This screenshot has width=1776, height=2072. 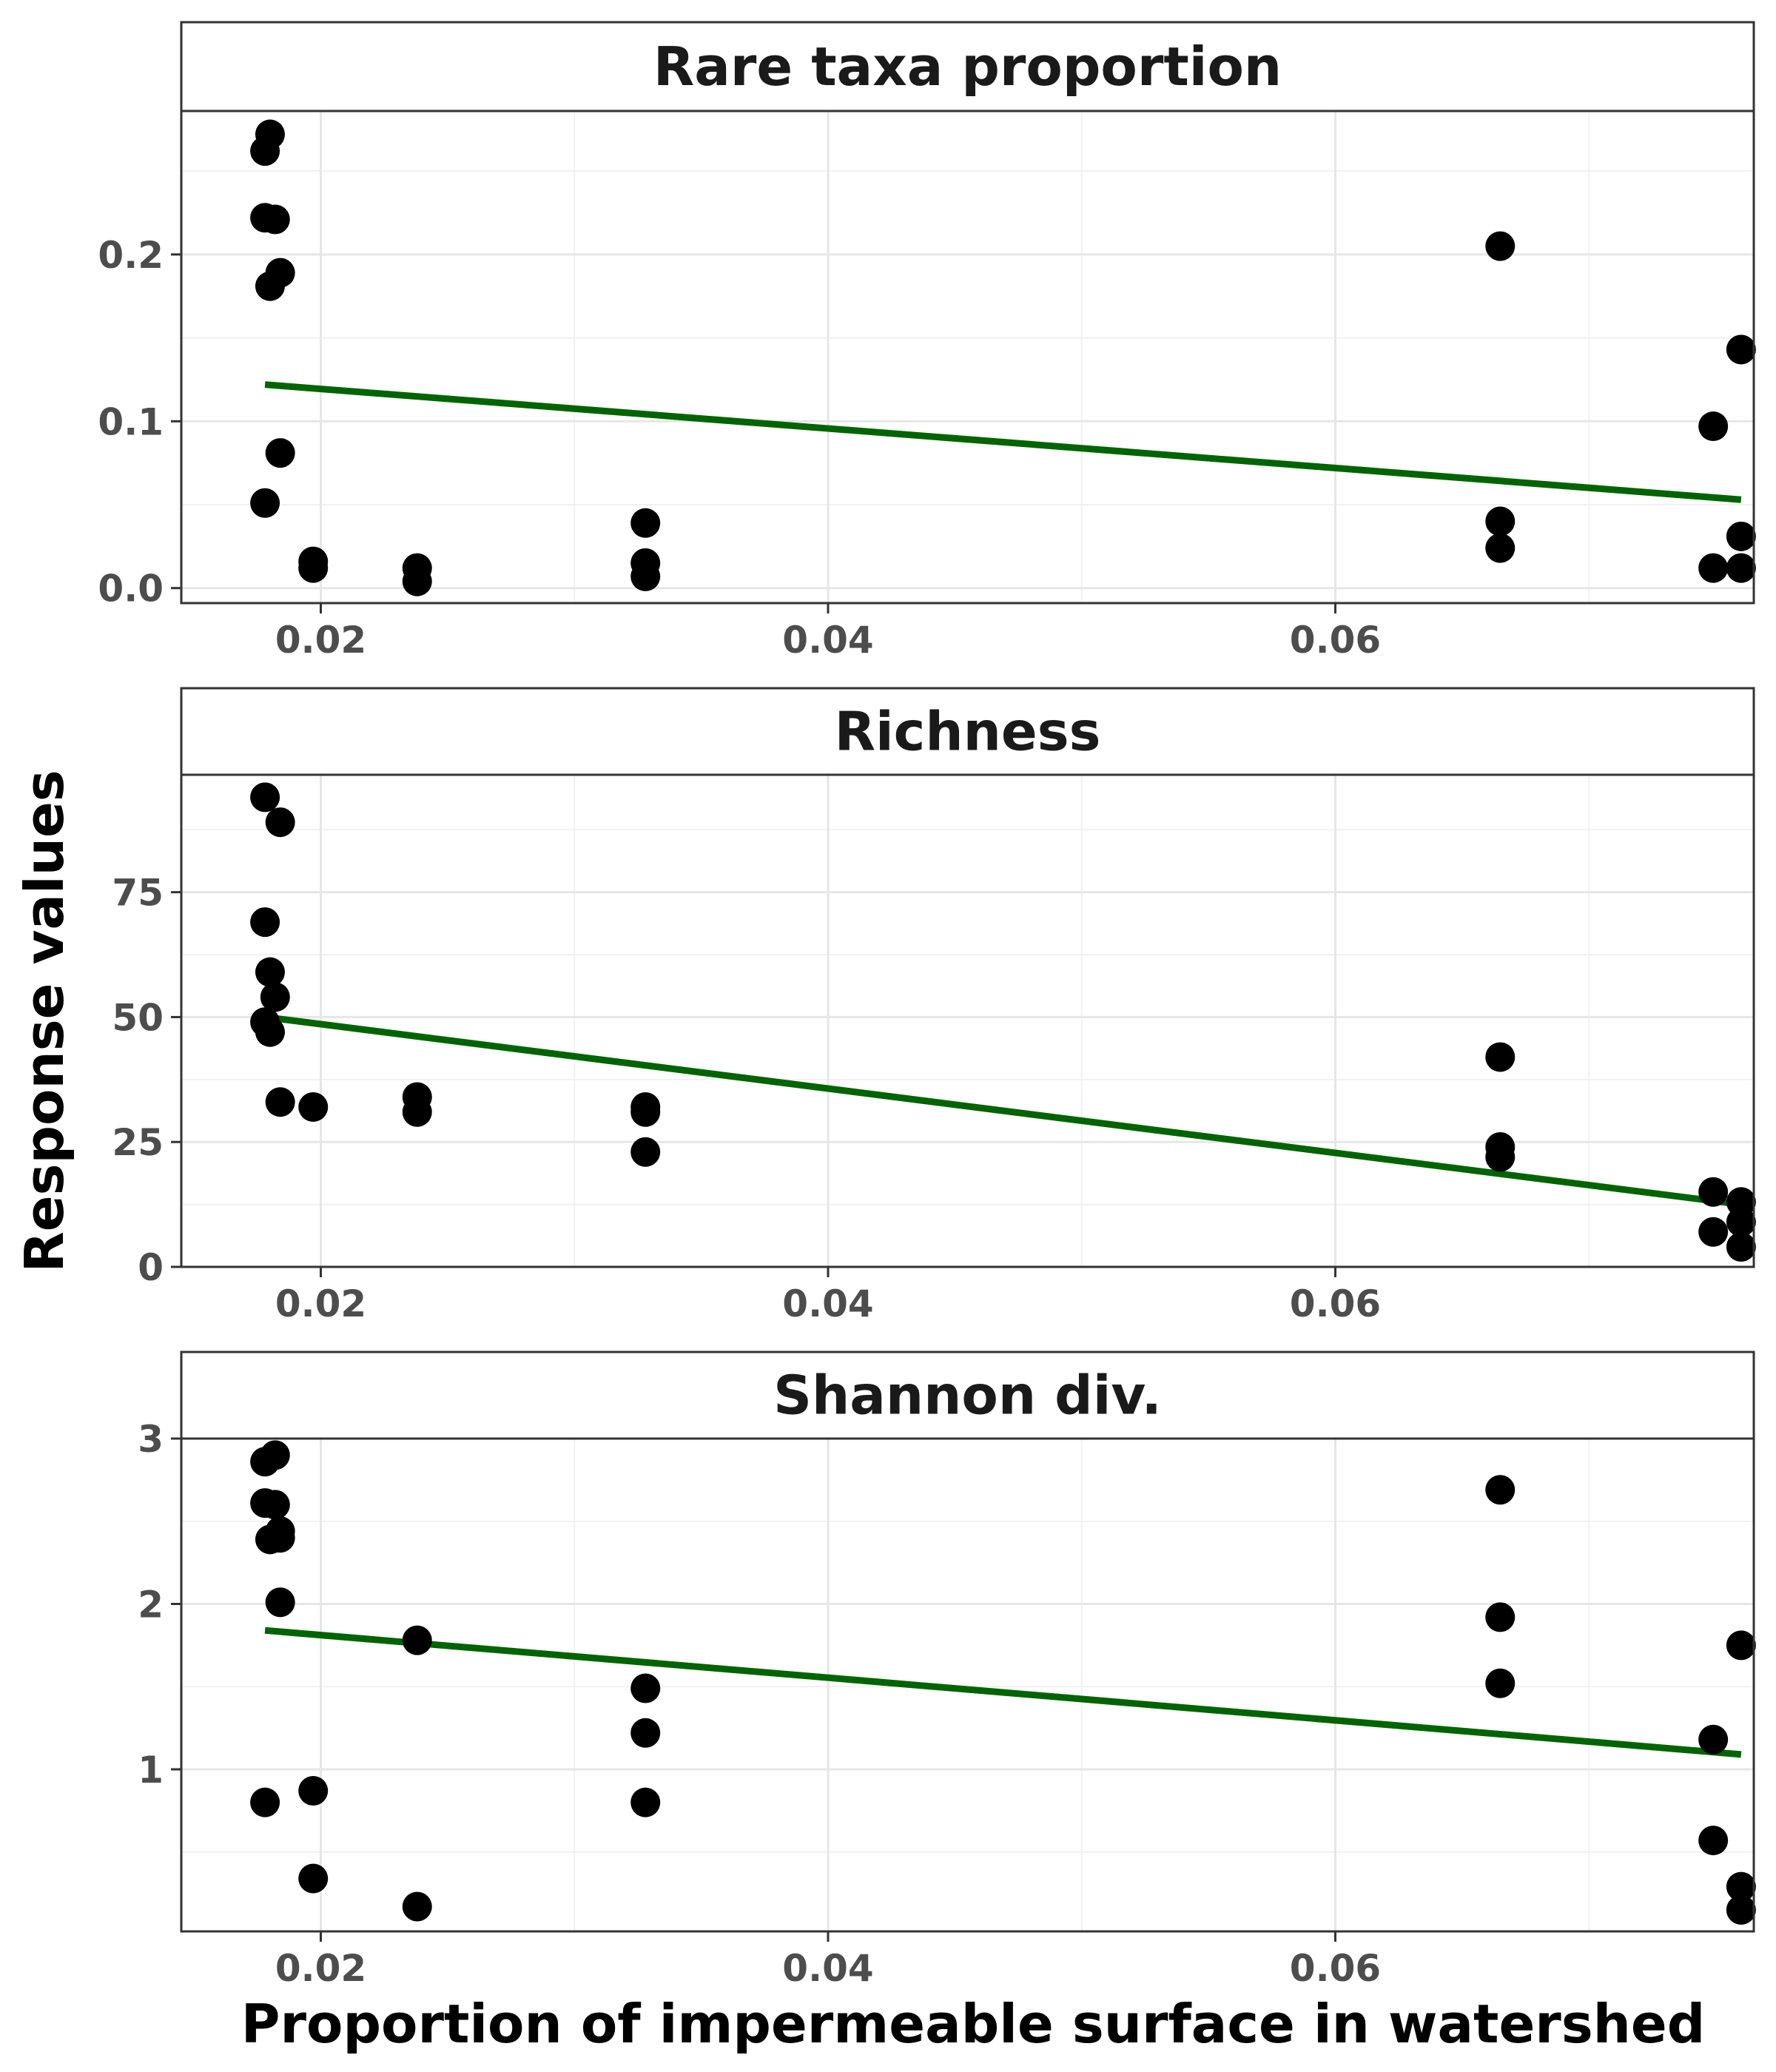 What do you see at coordinates (131, 421) in the screenshot?
I see `y-tick-label: 0.1` at bounding box center [131, 421].